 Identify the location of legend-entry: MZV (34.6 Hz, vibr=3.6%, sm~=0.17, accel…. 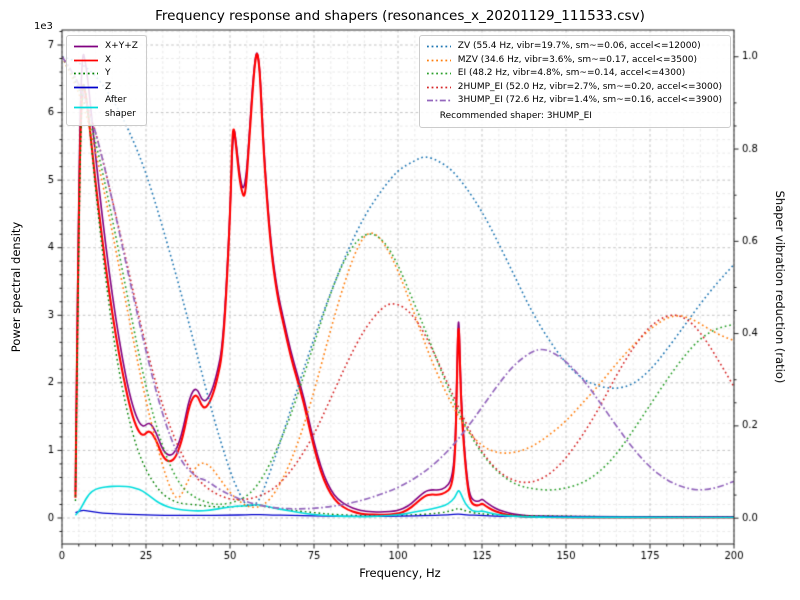
(574, 61).